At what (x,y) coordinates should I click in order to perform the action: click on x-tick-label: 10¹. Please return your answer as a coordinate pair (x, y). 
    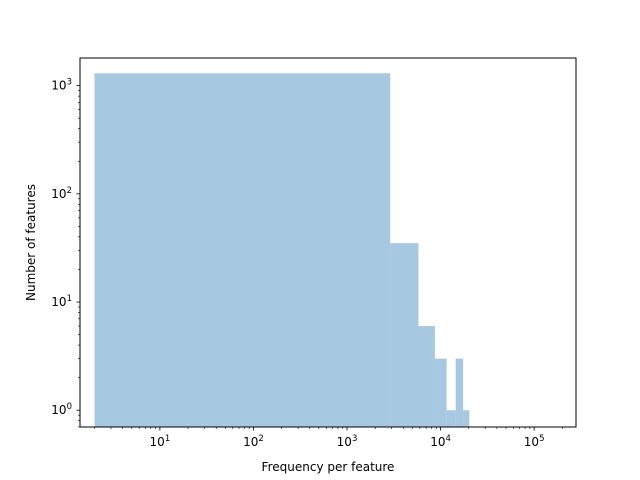
    Looking at the image, I should click on (160, 441).